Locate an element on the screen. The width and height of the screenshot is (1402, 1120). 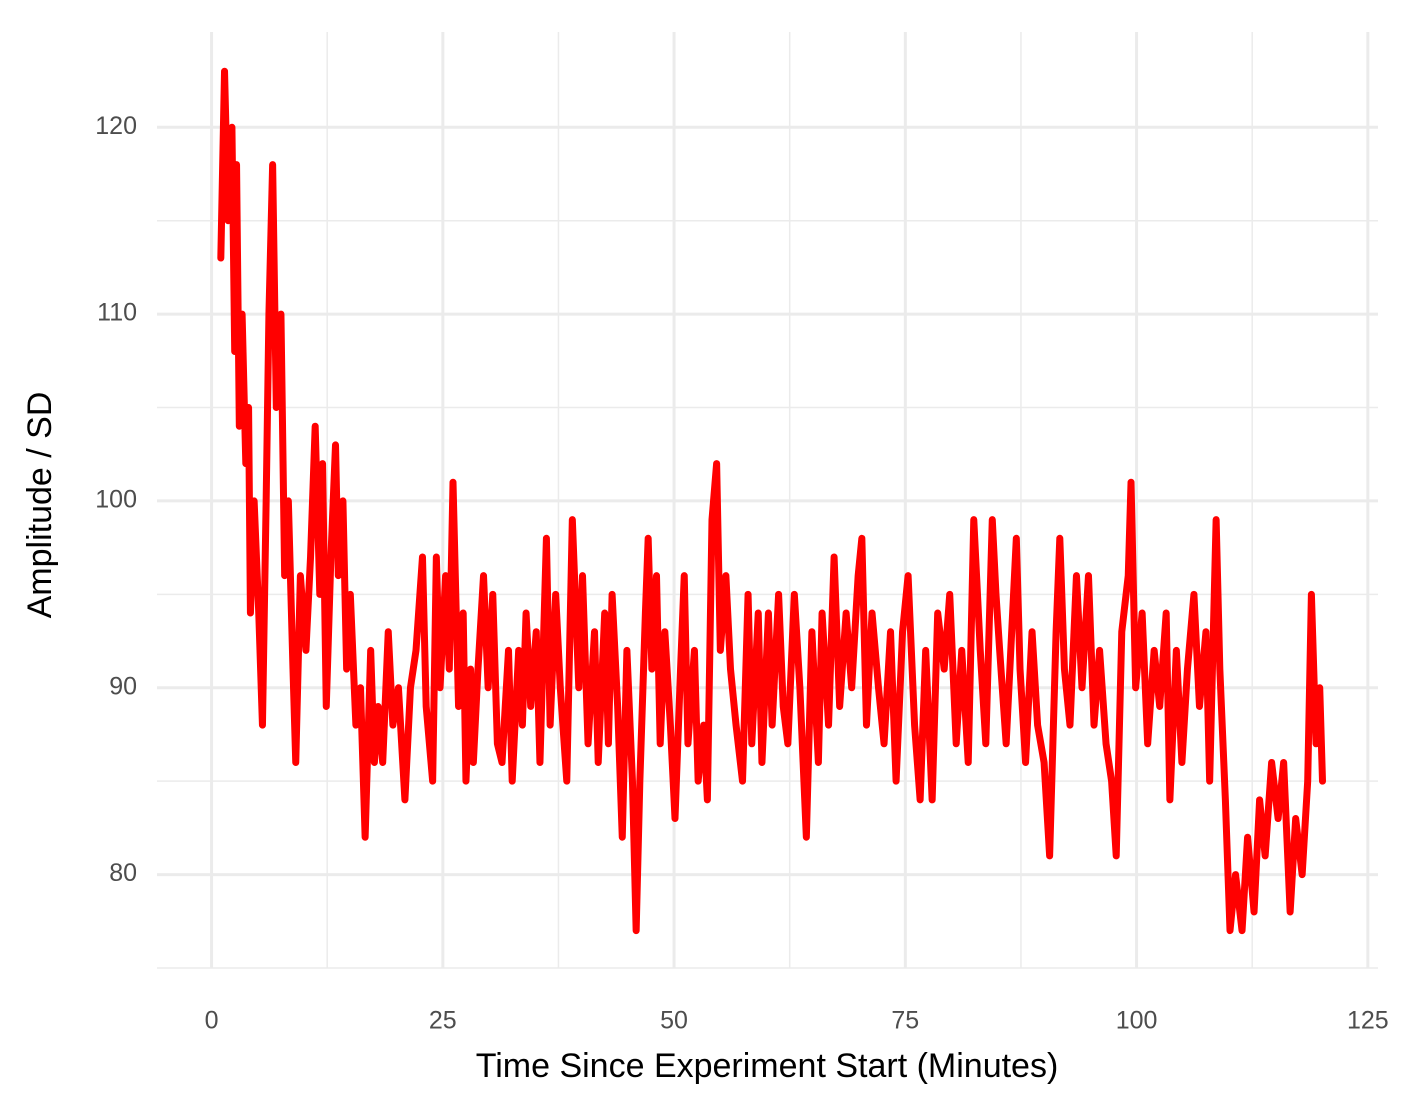
x-tick-label: 0 is located at coordinates (212, 1021).